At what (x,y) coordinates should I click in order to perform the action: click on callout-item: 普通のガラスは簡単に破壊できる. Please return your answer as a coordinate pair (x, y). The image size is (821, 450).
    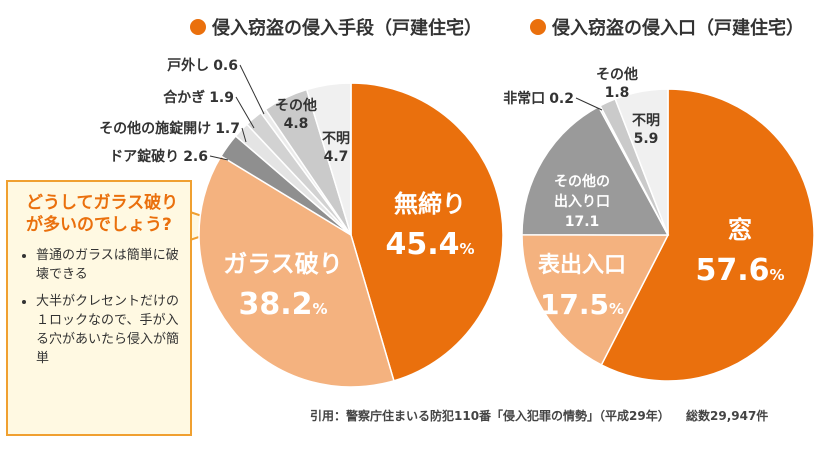
    Looking at the image, I should click on (108, 265).